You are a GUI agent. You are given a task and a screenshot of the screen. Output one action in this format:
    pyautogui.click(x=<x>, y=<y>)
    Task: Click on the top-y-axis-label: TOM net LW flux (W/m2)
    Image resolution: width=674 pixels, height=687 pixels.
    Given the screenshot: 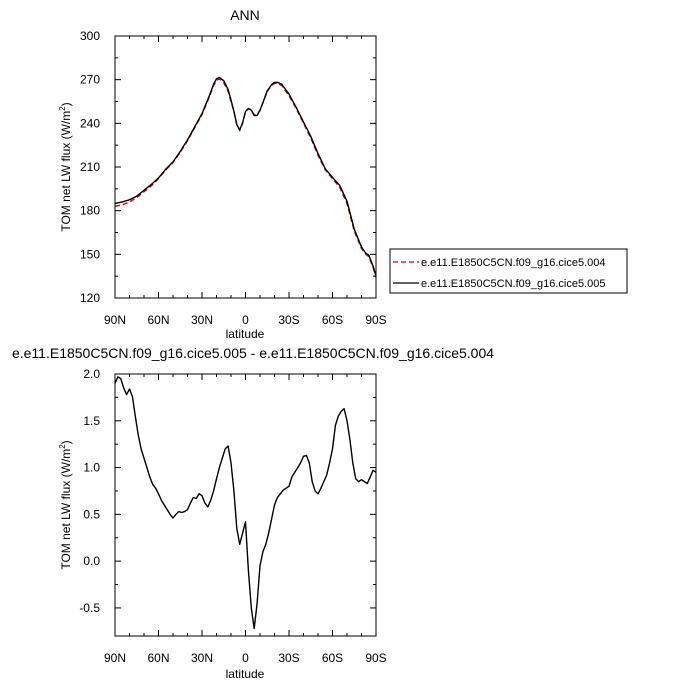 What is the action you would take?
    pyautogui.click(x=65, y=166)
    